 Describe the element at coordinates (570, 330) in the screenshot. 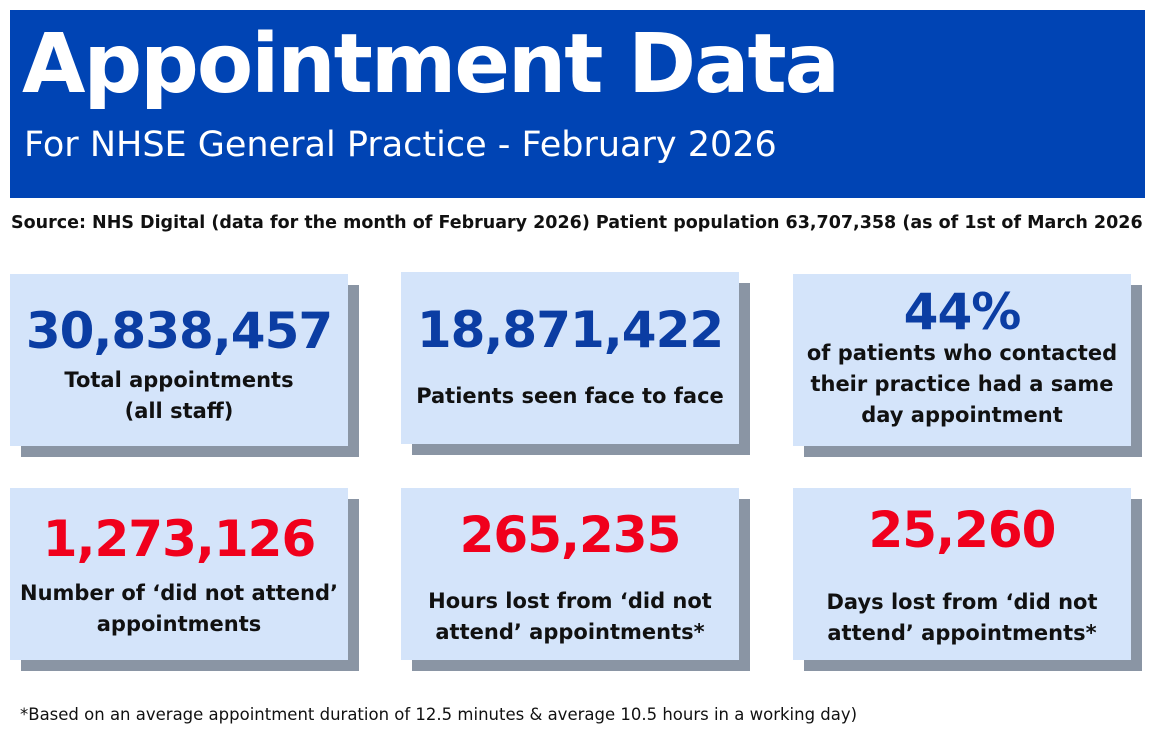

I see `stat-value: 18,871,422` at that location.